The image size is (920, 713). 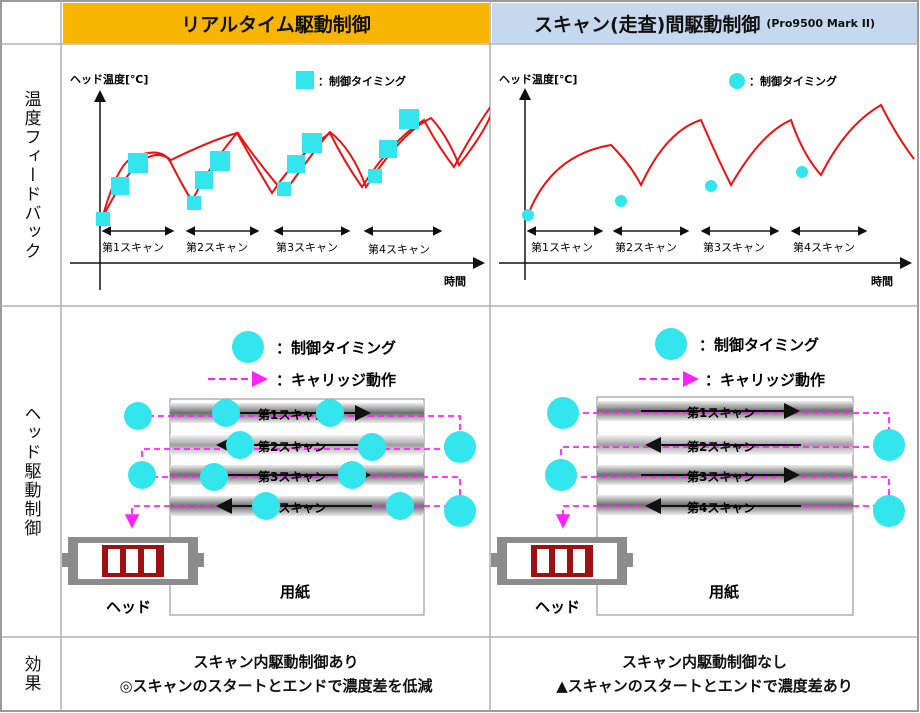 I want to click on legend-circle-marker, so click(x=737, y=81).